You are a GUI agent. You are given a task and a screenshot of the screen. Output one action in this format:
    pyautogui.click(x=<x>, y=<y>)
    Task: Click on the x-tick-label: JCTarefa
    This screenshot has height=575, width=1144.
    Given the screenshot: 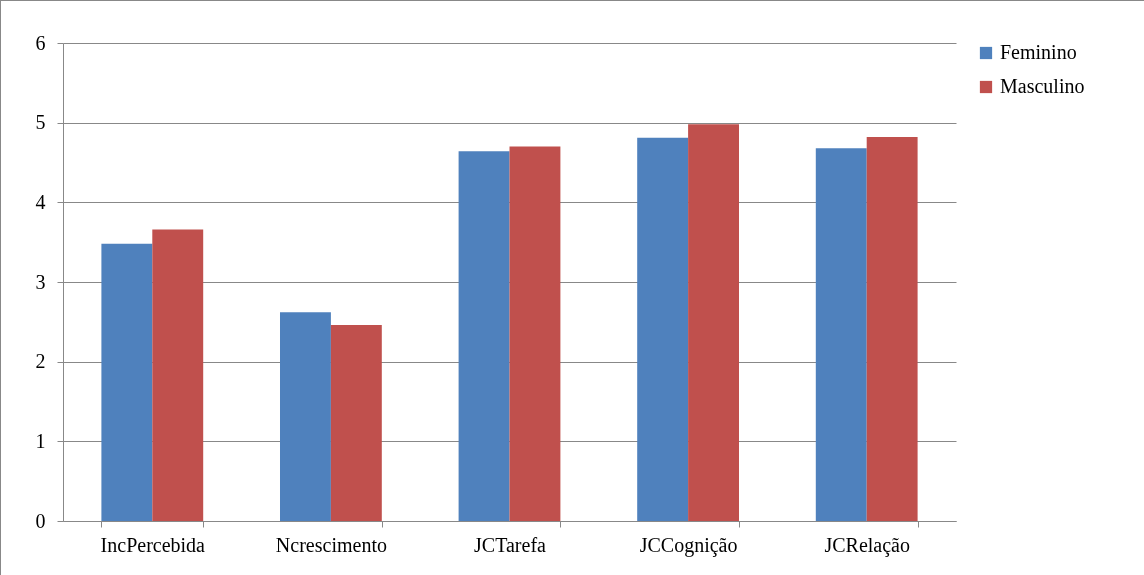 What is the action you would take?
    pyautogui.click(x=510, y=544)
    